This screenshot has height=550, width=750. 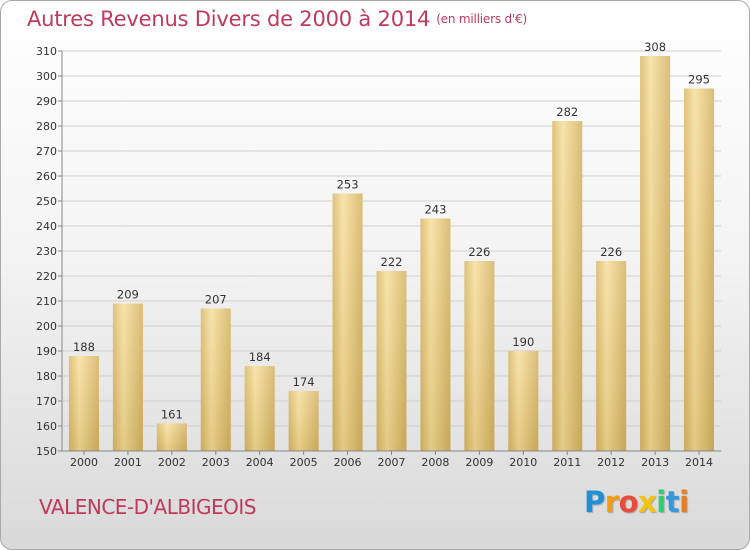 What do you see at coordinates (216, 300) in the screenshot?
I see `data-label-2003: 207` at bounding box center [216, 300].